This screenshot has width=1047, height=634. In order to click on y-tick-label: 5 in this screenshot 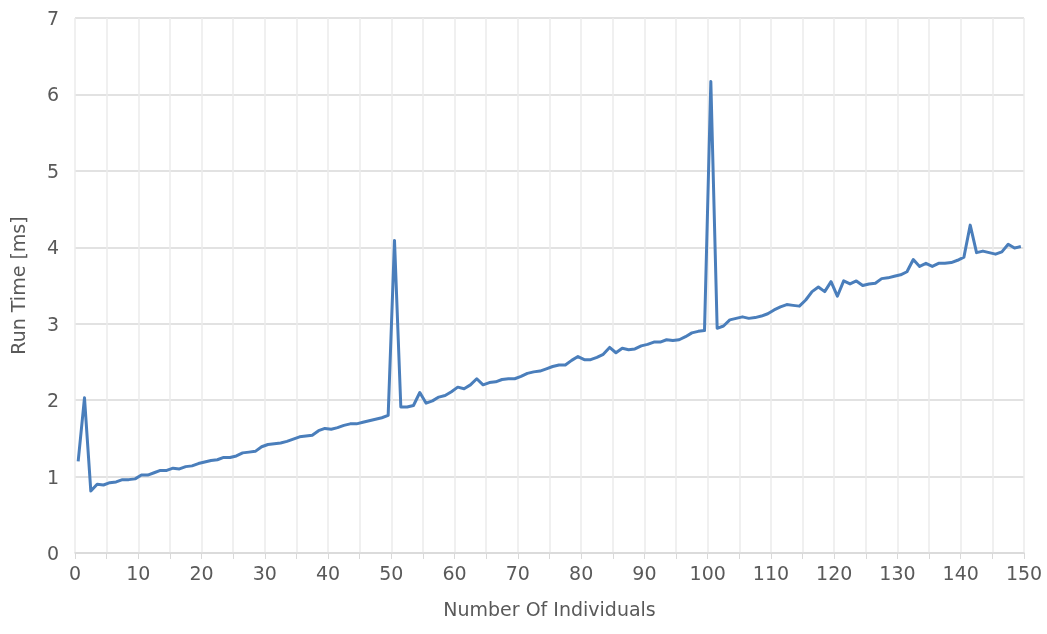, I will do `click(52, 170)`.